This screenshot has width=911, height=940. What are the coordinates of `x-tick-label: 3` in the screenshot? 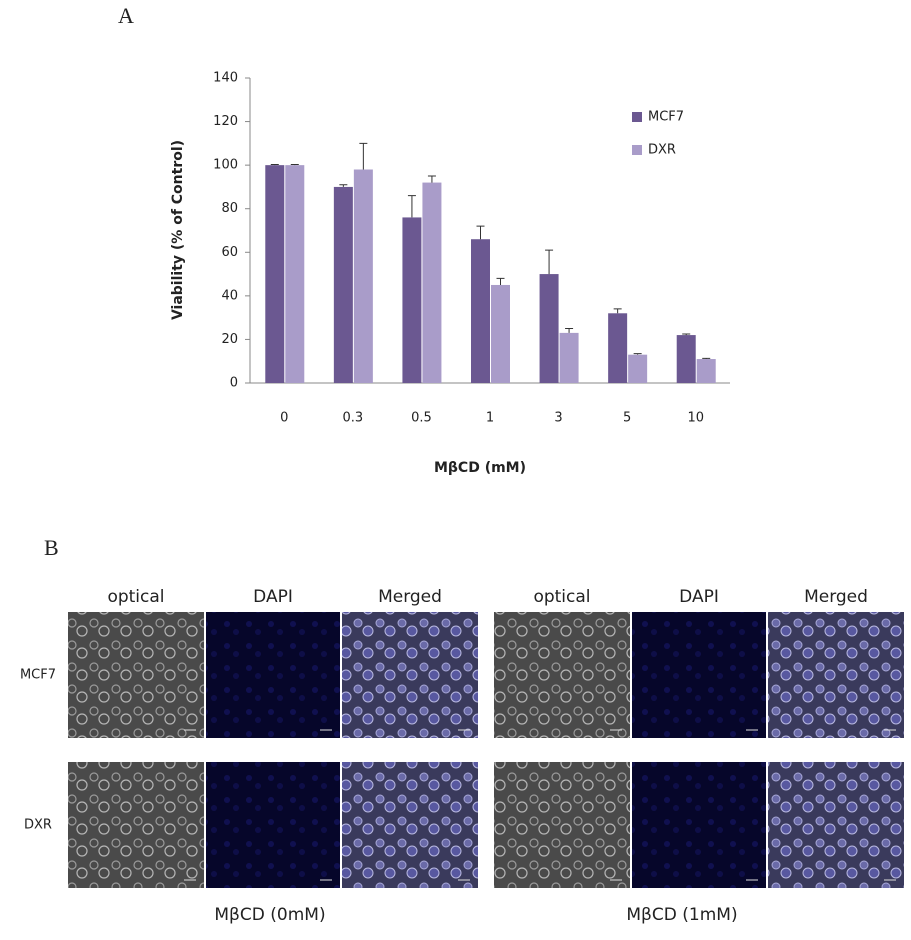 It's located at (558, 418).